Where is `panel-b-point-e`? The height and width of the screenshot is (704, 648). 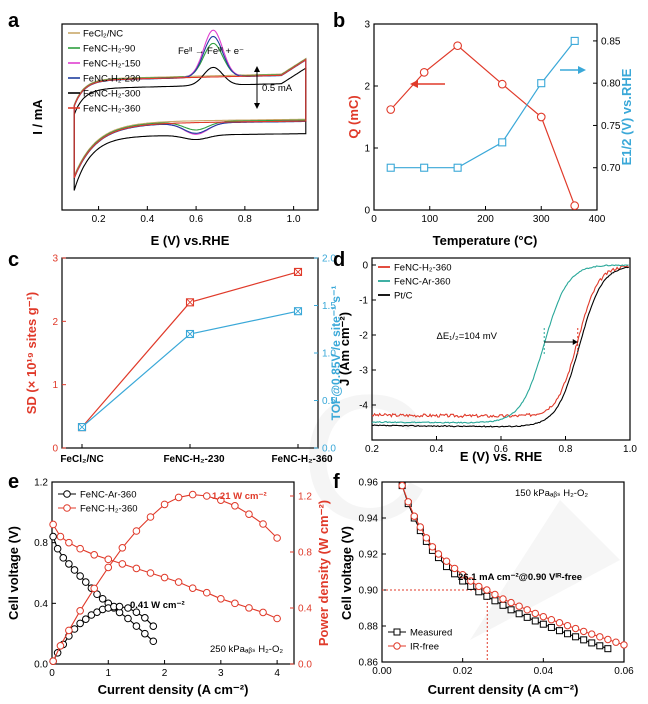 panel-b-point-e is located at coordinates (424, 167).